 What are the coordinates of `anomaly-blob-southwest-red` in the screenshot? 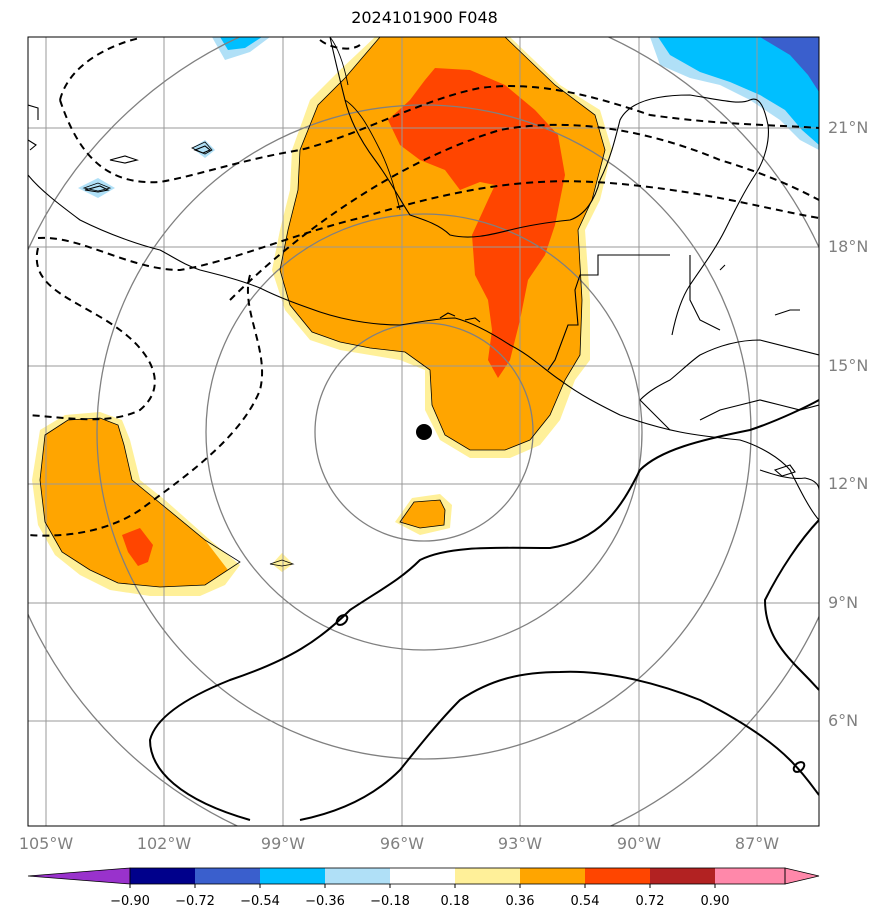 It's located at (137, 547).